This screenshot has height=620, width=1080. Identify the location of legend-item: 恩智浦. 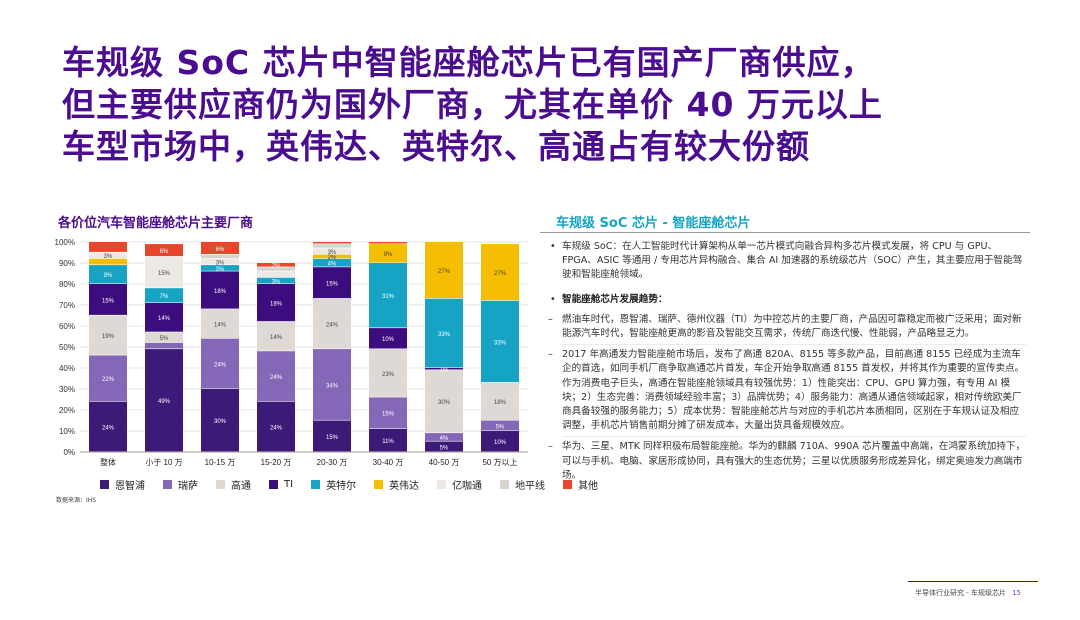
(122, 484).